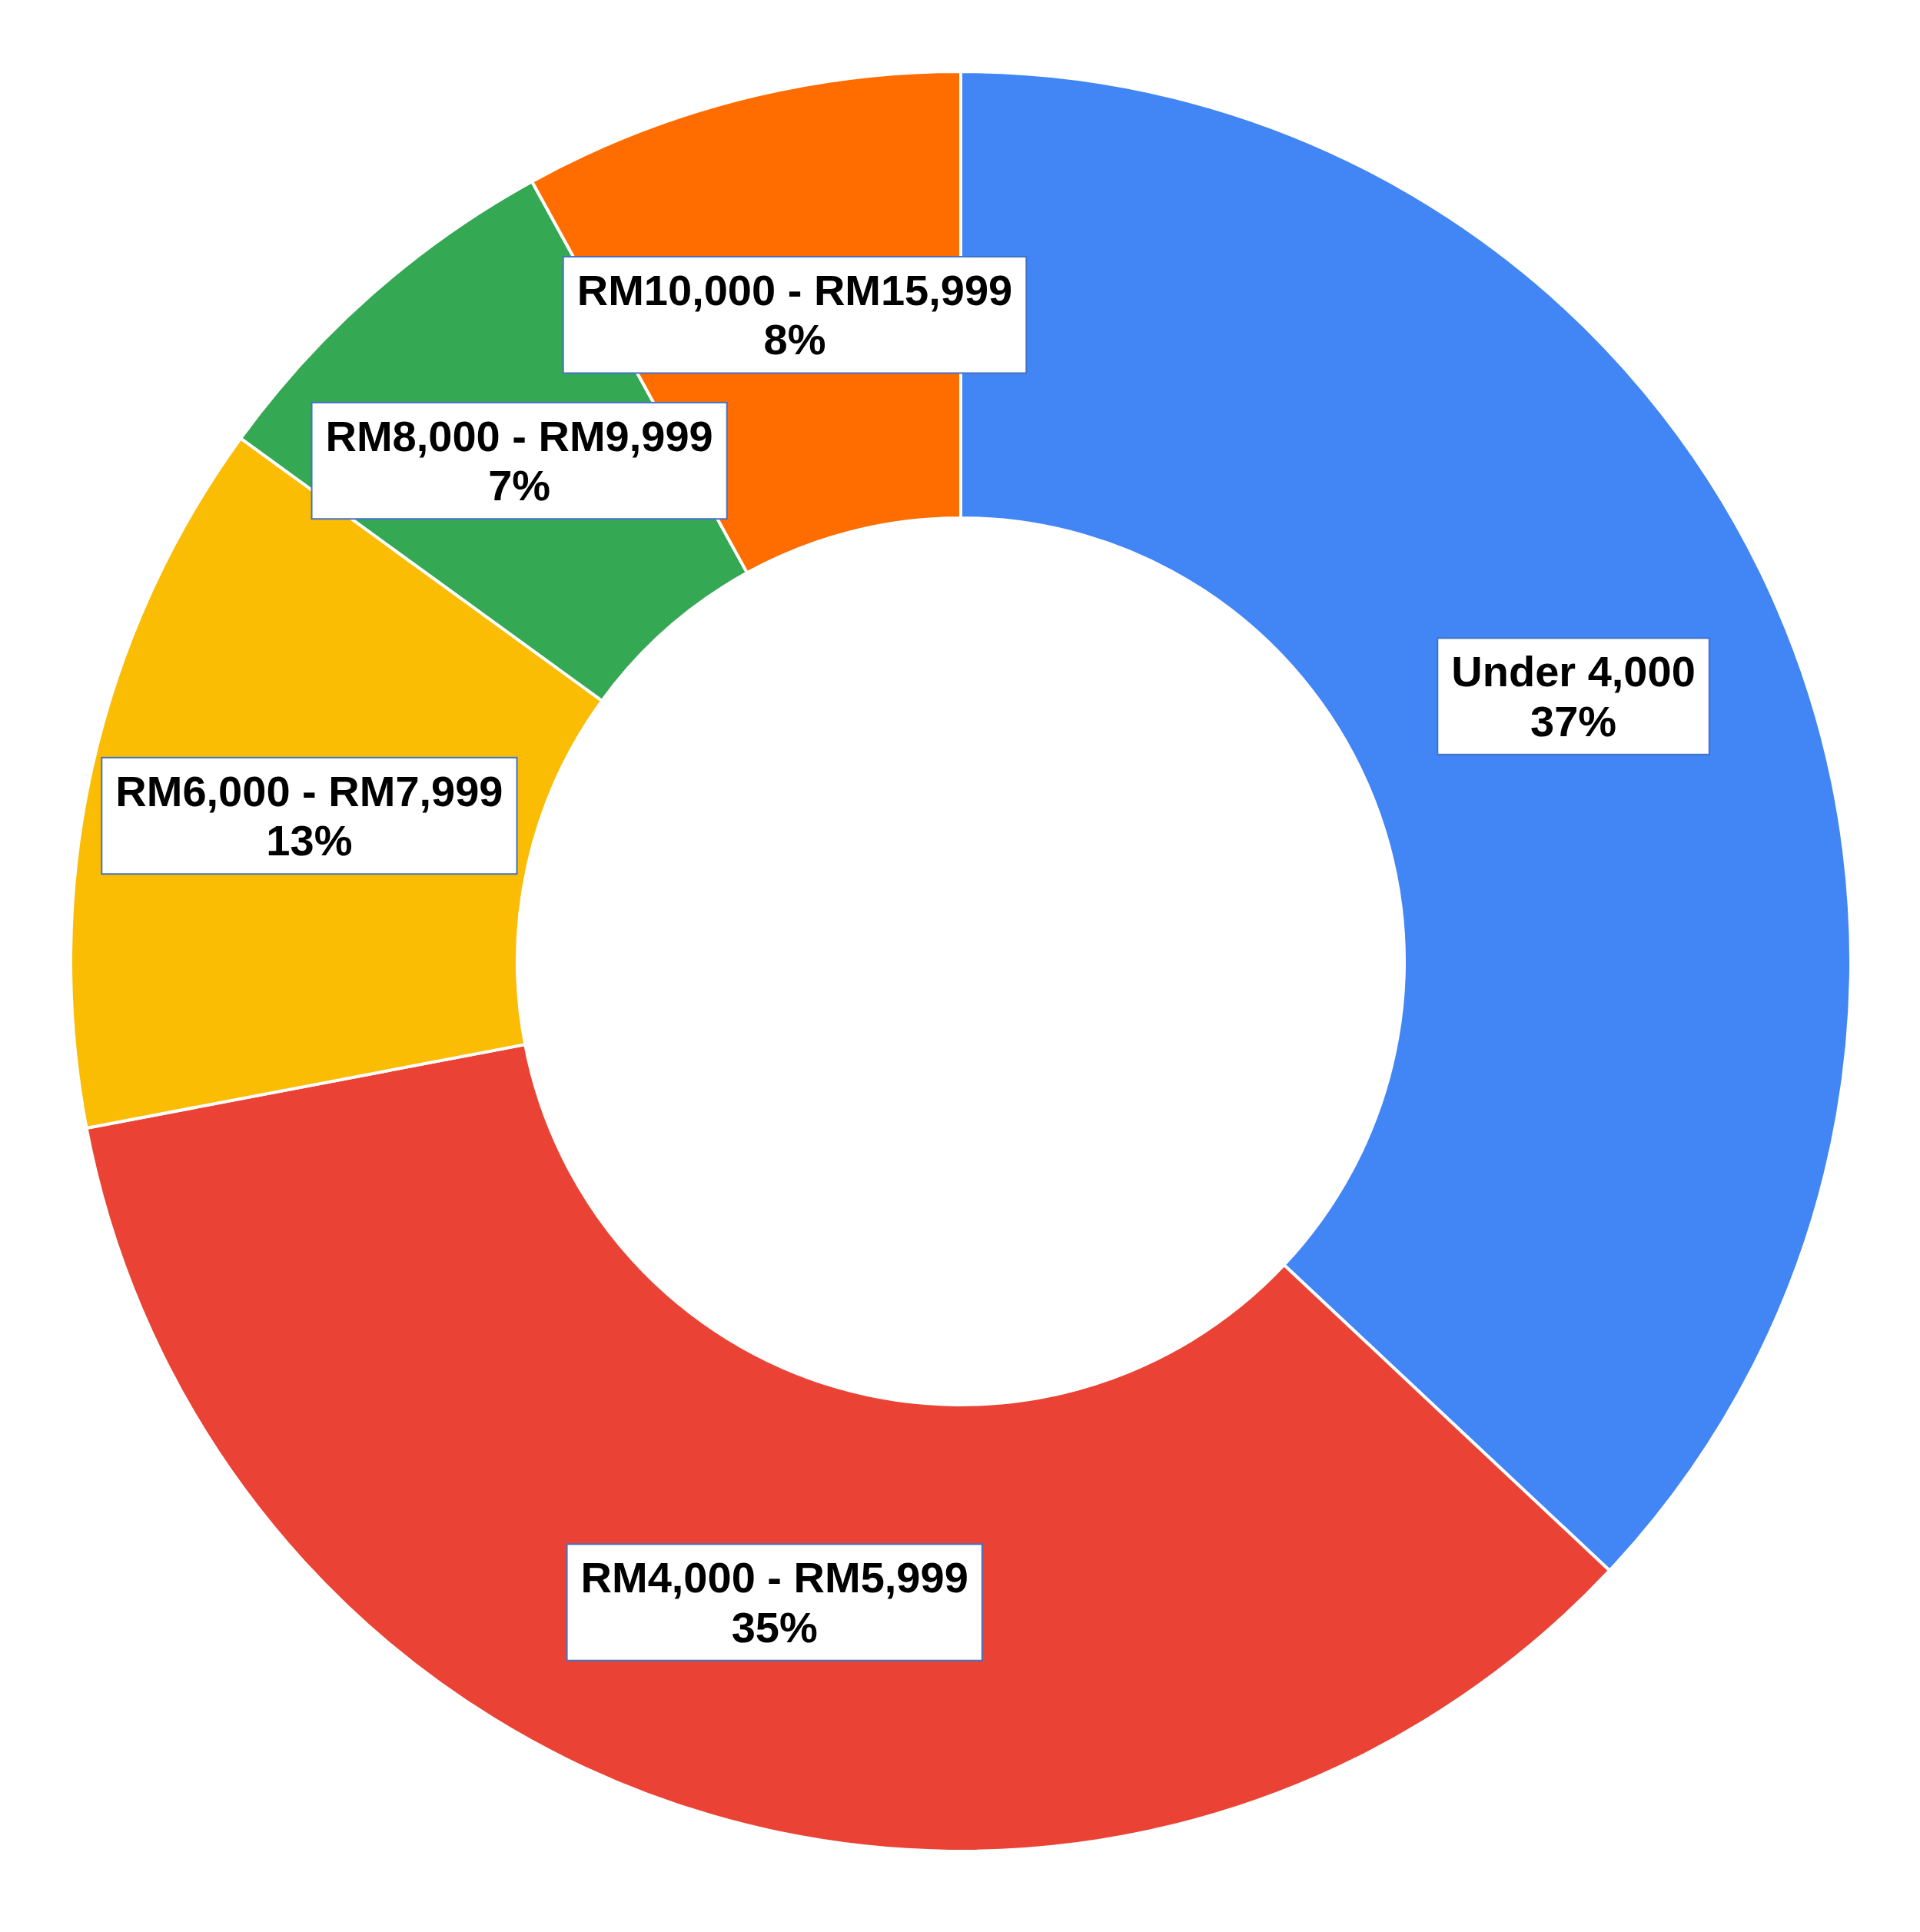 The image size is (1920, 1932). What do you see at coordinates (309, 841) in the screenshot?
I see `data-label: 13%` at bounding box center [309, 841].